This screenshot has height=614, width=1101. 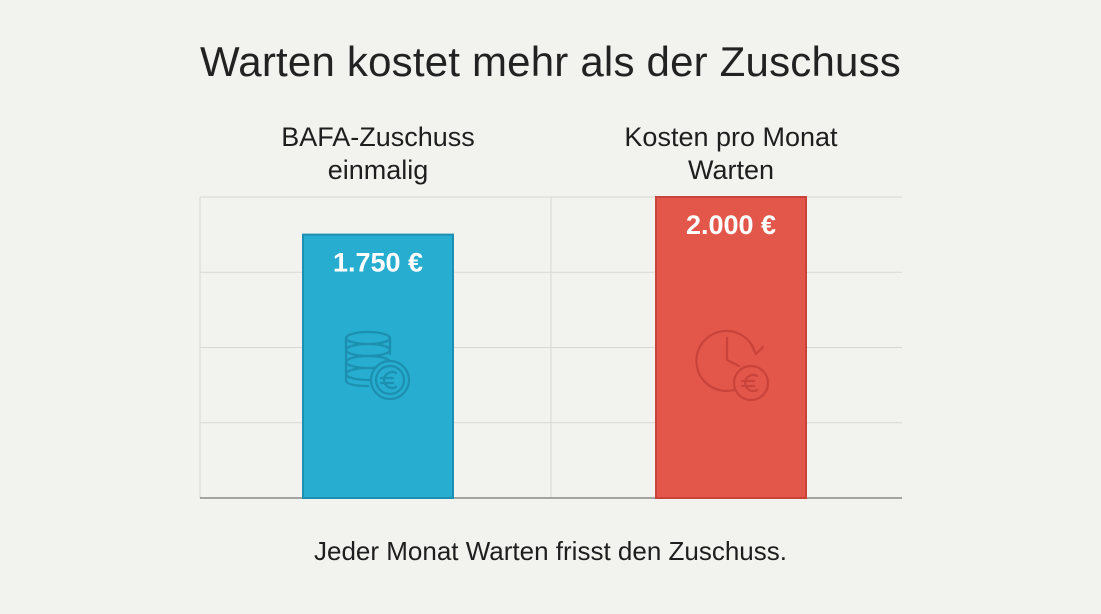 What do you see at coordinates (378, 170) in the screenshot?
I see `category-label: einmalig` at bounding box center [378, 170].